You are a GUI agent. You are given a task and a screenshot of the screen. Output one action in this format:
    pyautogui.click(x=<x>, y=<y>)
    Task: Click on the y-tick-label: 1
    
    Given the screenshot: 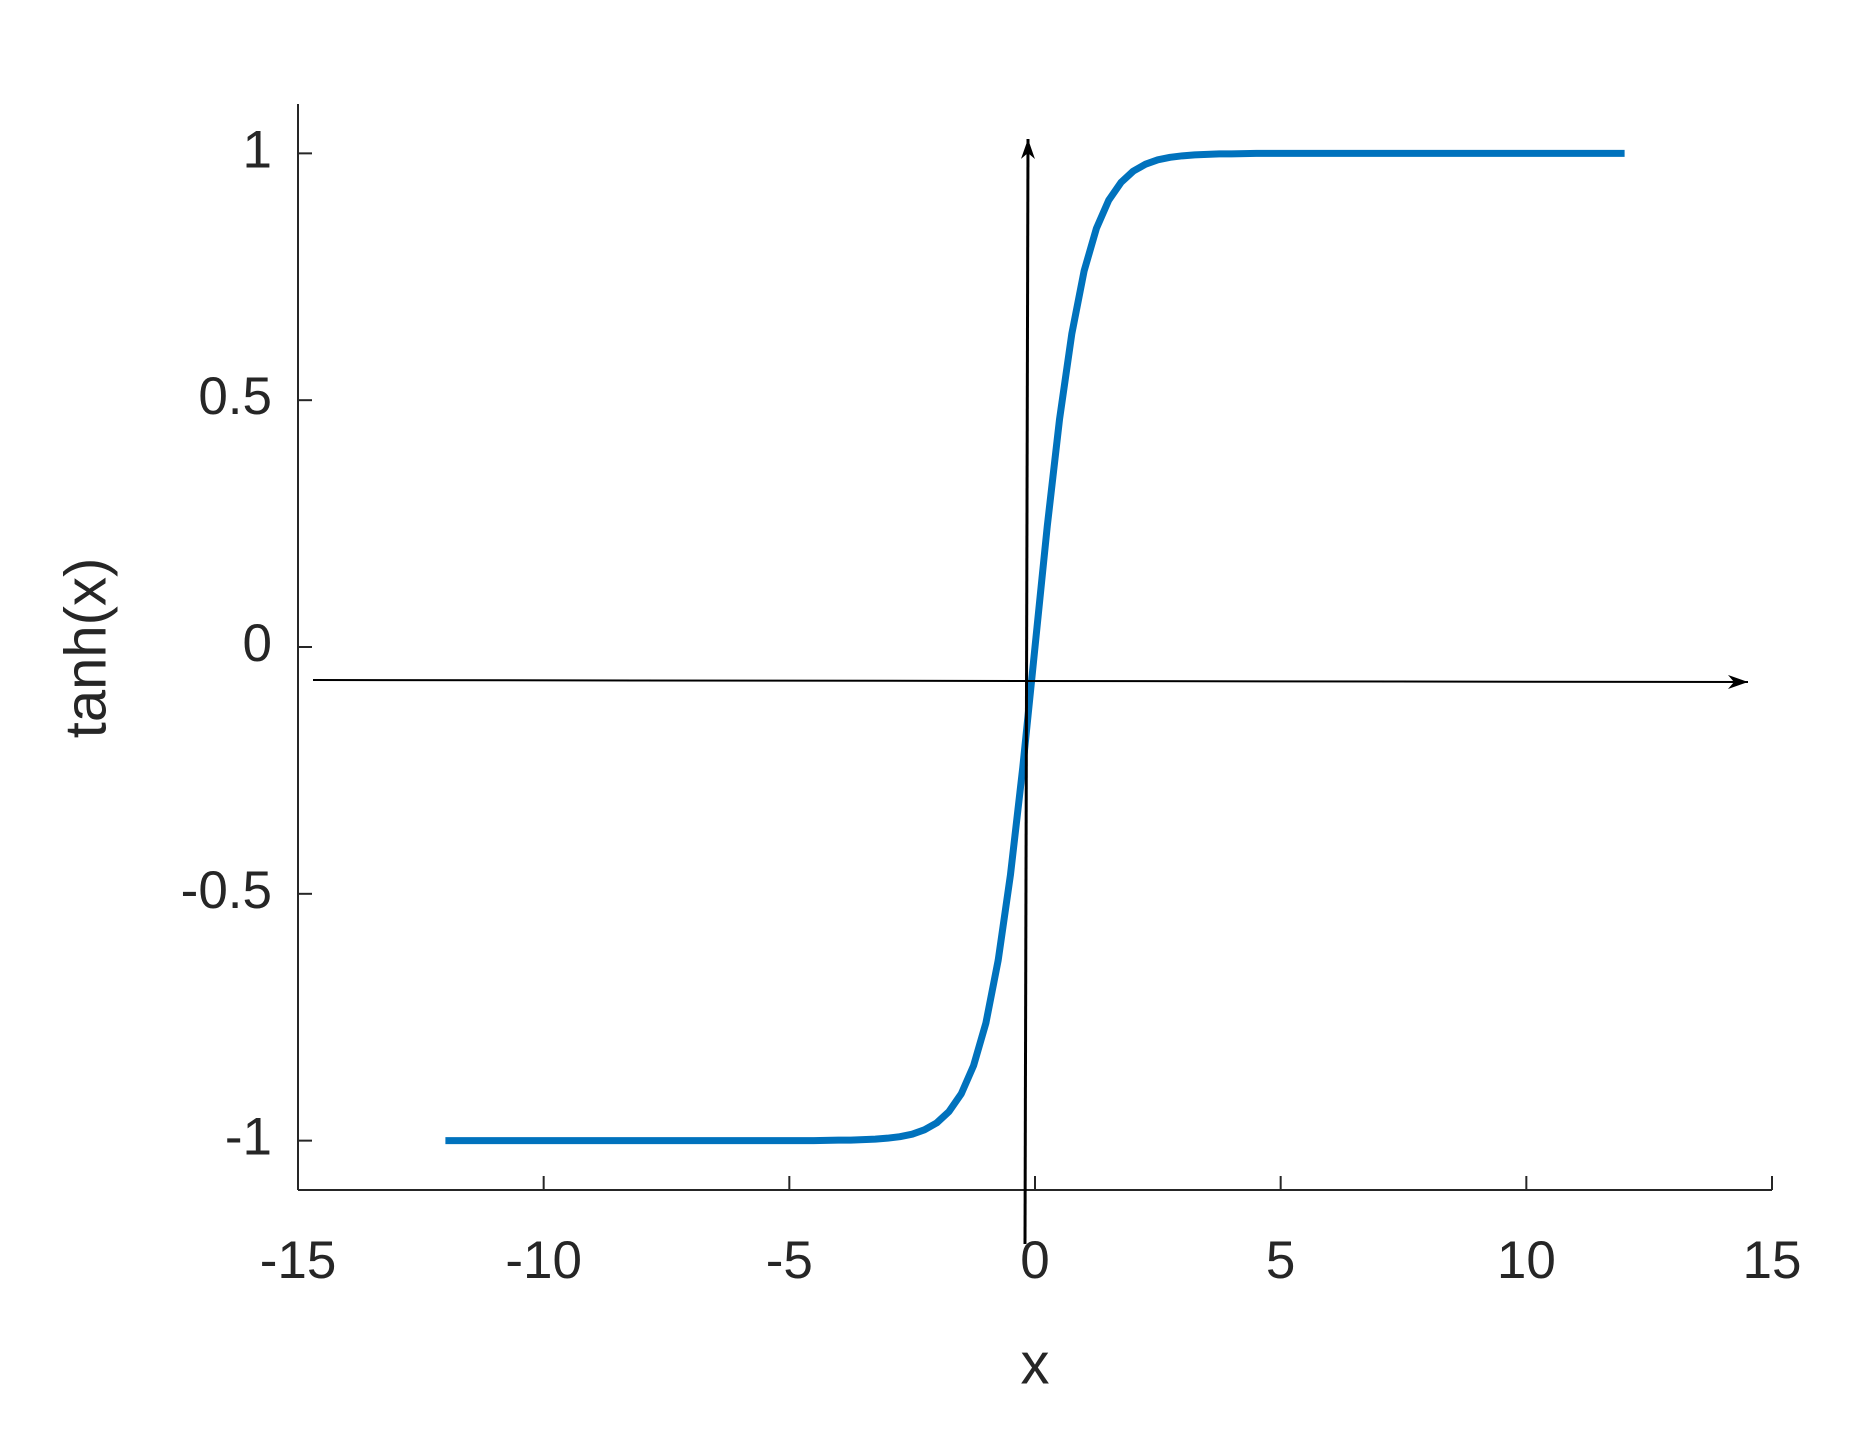 What is the action you would take?
    pyautogui.click(x=257, y=149)
    